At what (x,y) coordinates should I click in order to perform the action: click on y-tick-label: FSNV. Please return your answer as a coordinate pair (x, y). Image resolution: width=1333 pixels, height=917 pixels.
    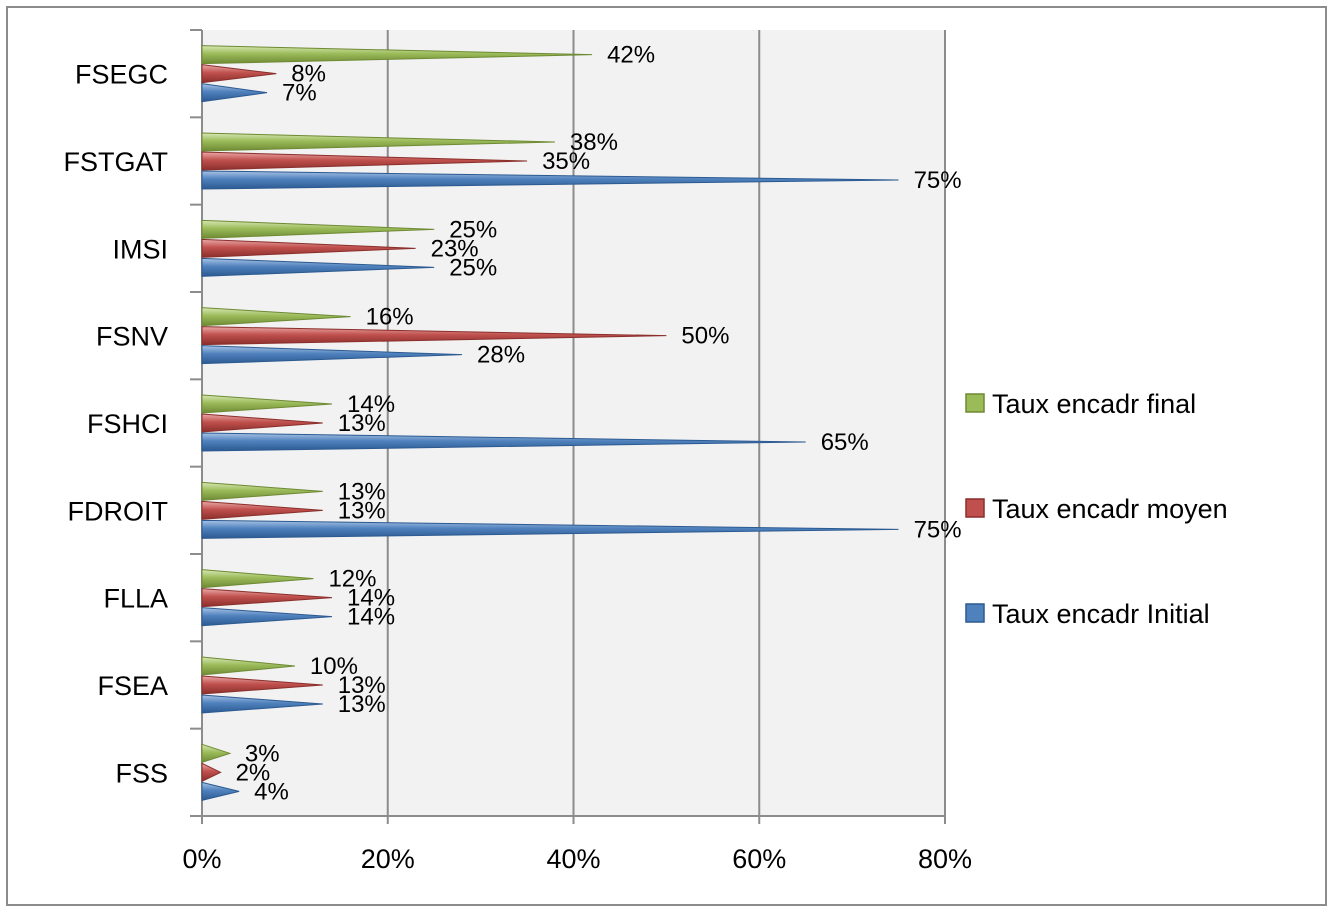
    Looking at the image, I should click on (132, 337).